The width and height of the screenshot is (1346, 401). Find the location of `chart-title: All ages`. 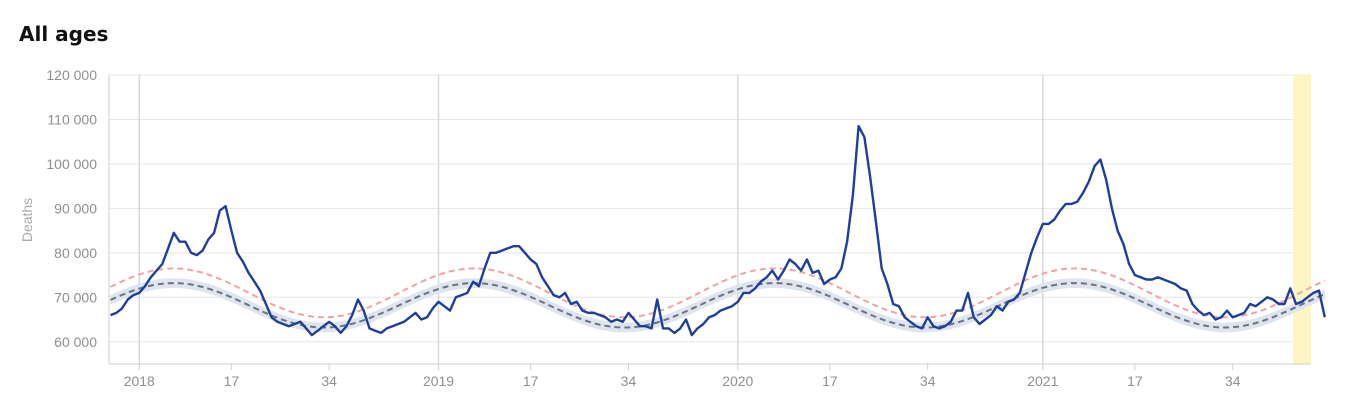

chart-title: All ages is located at coordinates (64, 34).